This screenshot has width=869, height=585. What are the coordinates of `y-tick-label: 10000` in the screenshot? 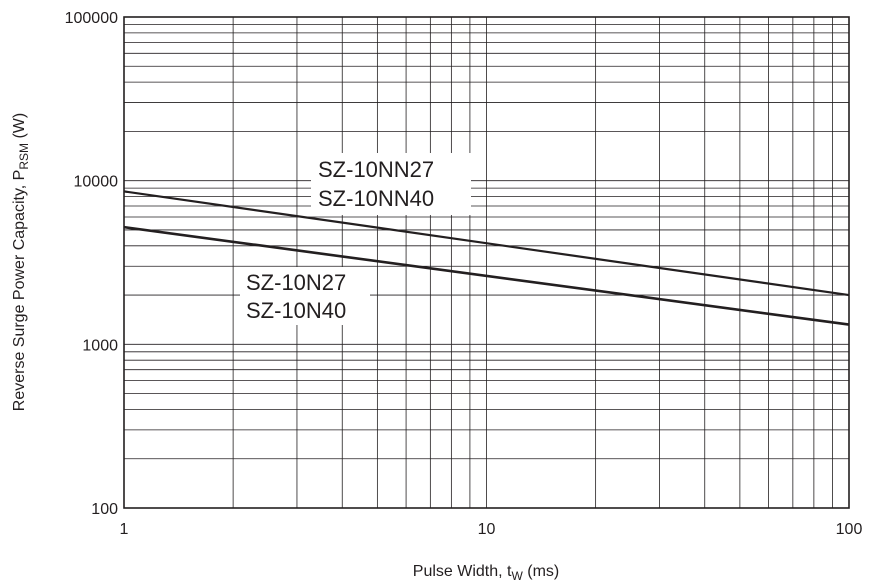 It's located at (96, 182).